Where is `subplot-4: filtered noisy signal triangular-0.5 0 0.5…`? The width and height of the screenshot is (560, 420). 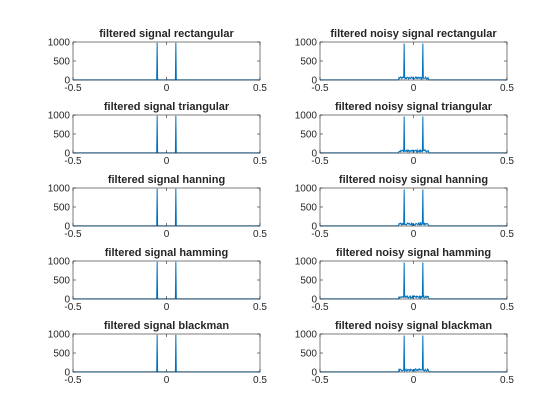 subplot-4: filtered noisy signal triangular-0.5 0 0.5… is located at coordinates (405, 134).